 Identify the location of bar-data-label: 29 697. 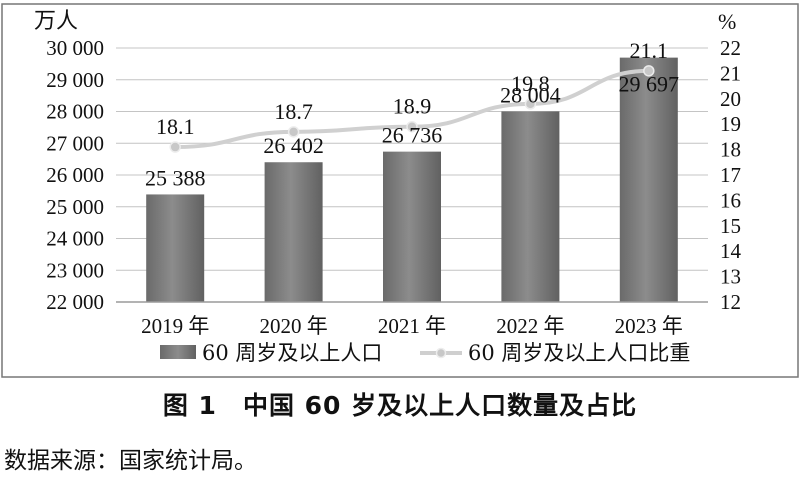
(649, 84).